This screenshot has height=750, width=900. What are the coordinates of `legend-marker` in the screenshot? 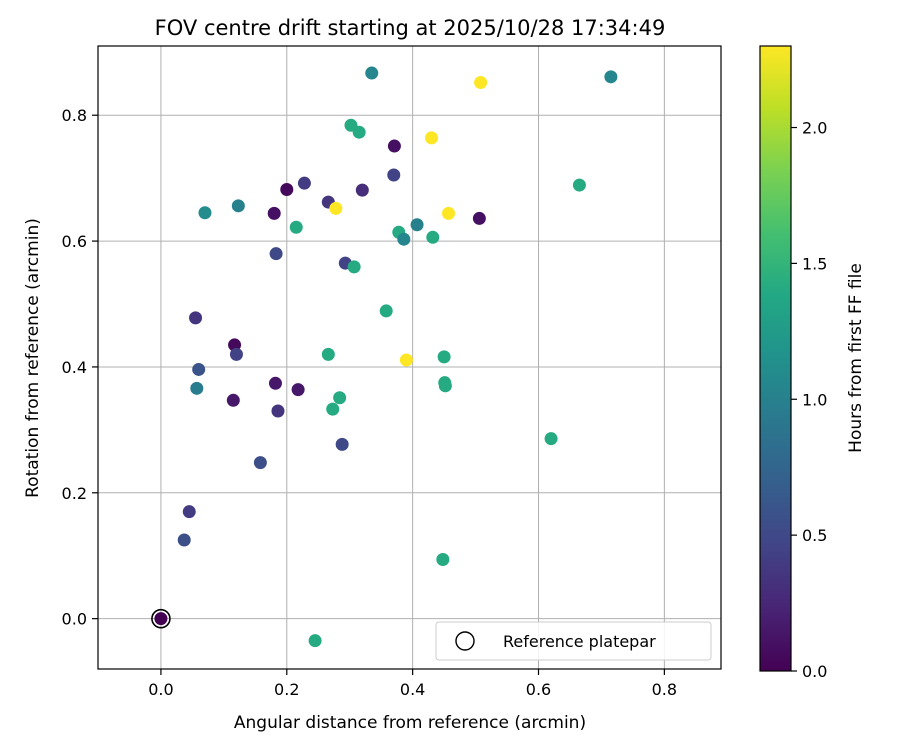 It's located at (465, 641).